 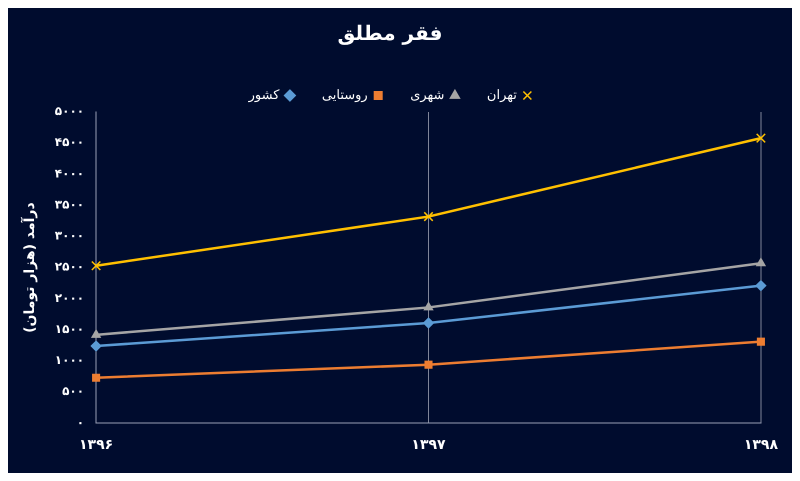 I want to click on legend-label: تهران, so click(x=502, y=95).